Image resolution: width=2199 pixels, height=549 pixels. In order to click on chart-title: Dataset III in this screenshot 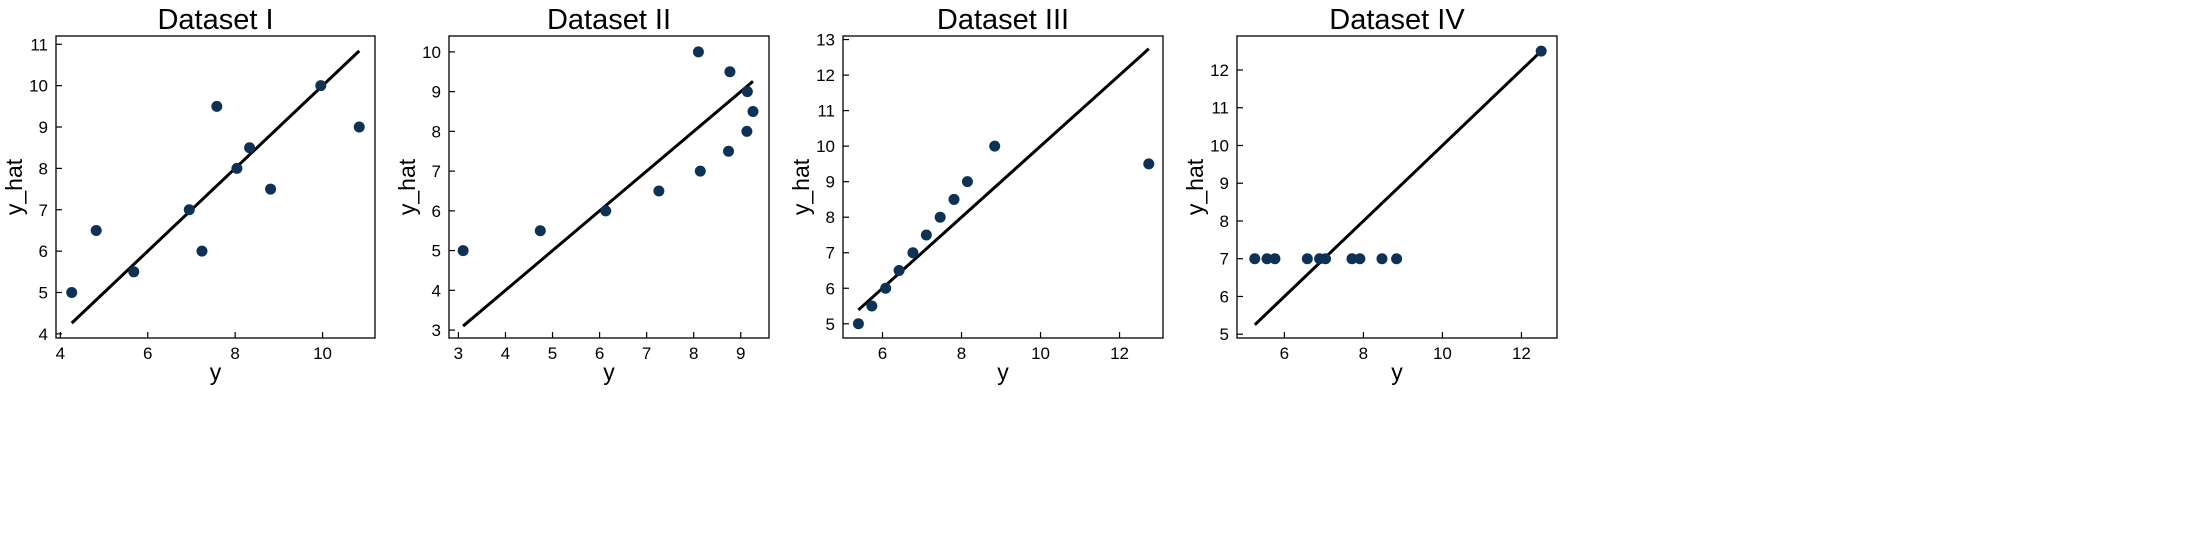, I will do `click(1003, 20)`.